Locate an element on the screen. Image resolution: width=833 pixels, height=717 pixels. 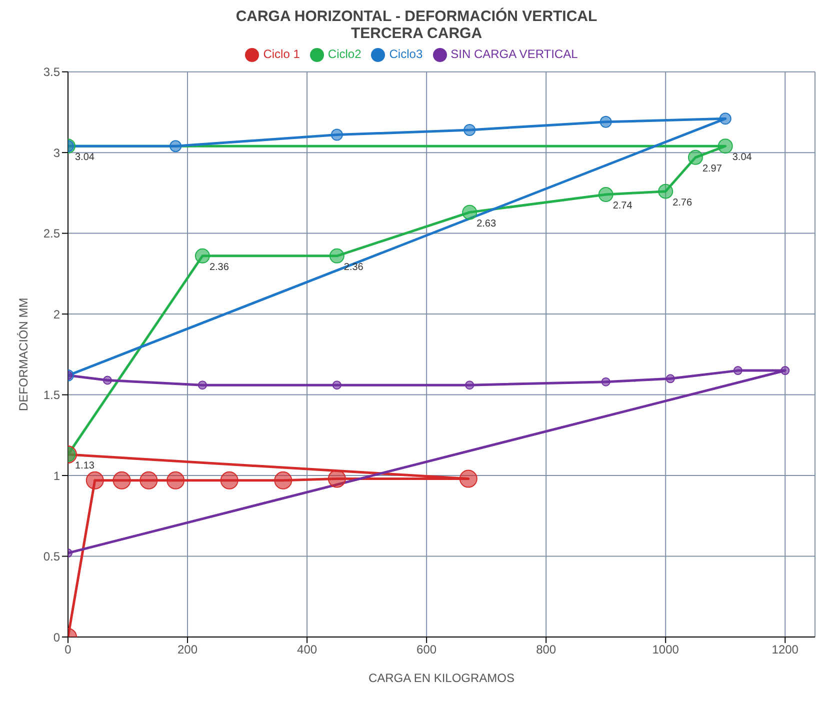
chart-subtitle: TERCERA CARGA is located at coordinates (417, 33).